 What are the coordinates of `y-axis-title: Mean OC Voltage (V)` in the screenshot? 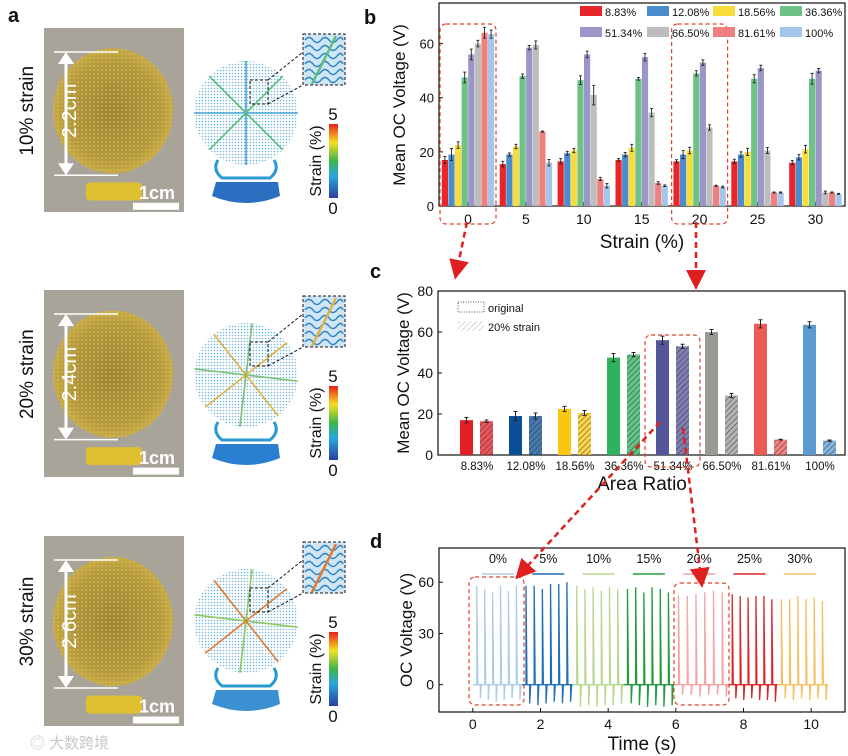 It's located at (403, 373).